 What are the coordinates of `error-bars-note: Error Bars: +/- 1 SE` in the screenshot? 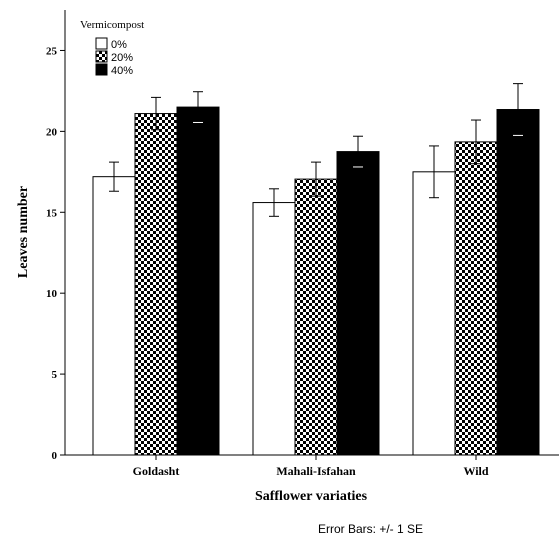 It's located at (370, 529).